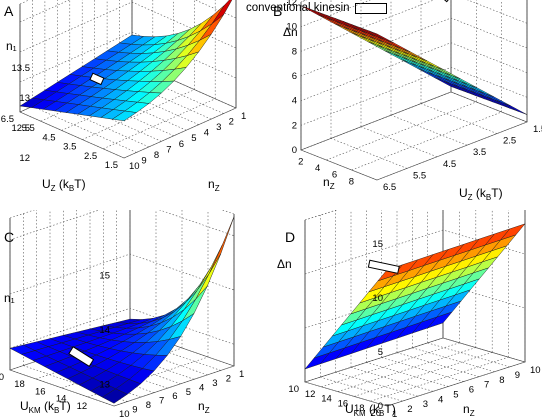 Image resolution: width=542 pixels, height=420 pixels. I want to click on panel-letter-d: D, so click(290, 237).